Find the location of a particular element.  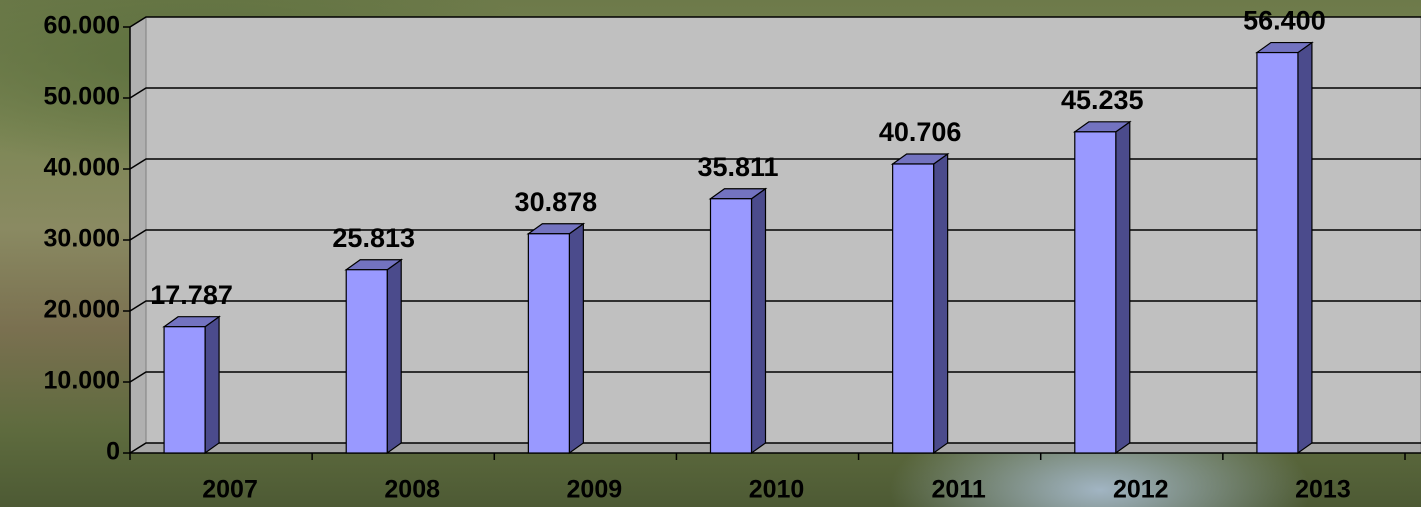

value-label: 17.787 is located at coordinates (191, 295).